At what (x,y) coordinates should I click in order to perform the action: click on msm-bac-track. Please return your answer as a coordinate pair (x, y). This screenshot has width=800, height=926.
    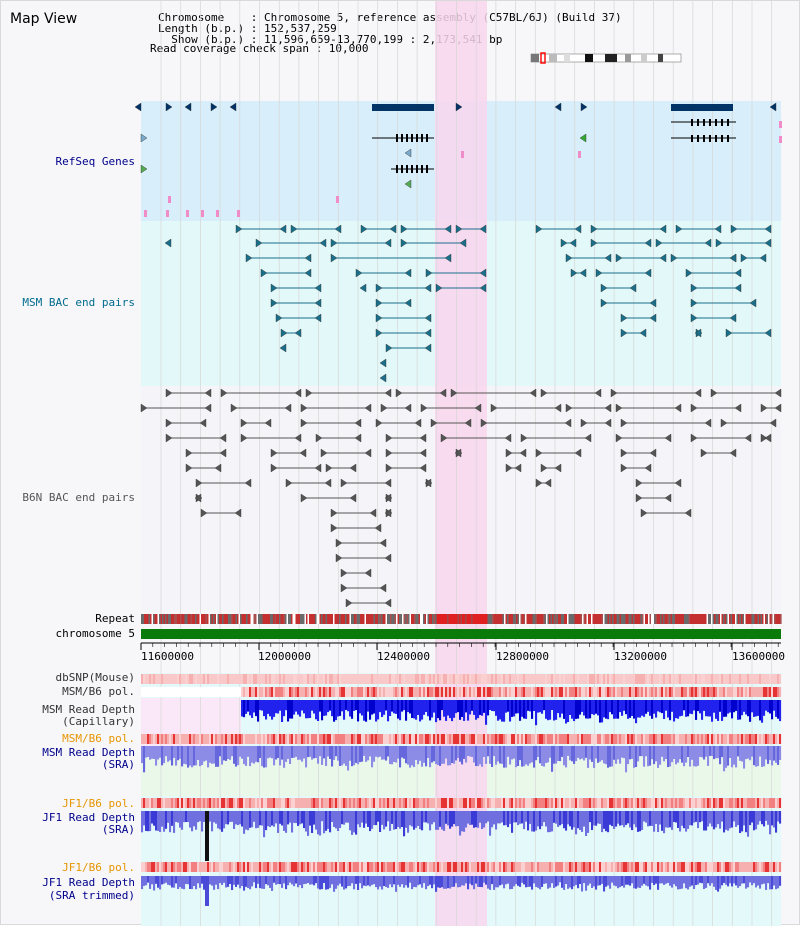
    Looking at the image, I should click on (468, 303).